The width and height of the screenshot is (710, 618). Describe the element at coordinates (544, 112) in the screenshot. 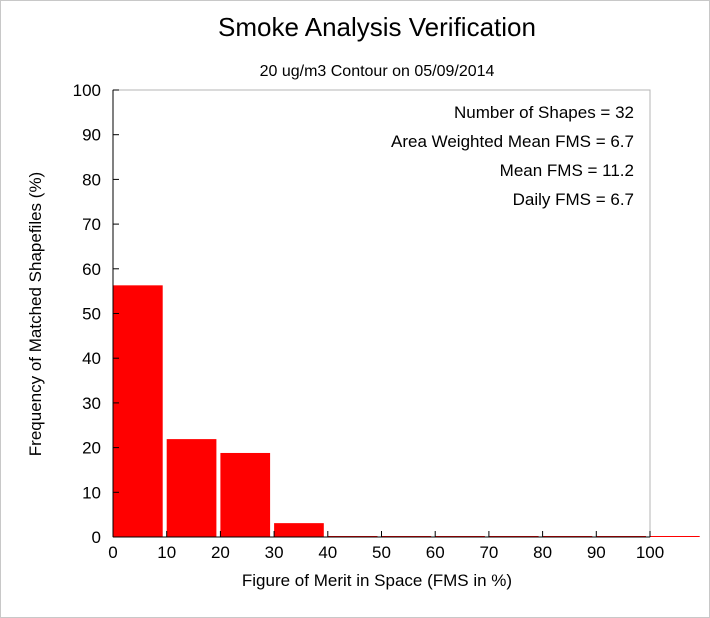

I see `stat-annotation: Number of Shapes = 32` at that location.